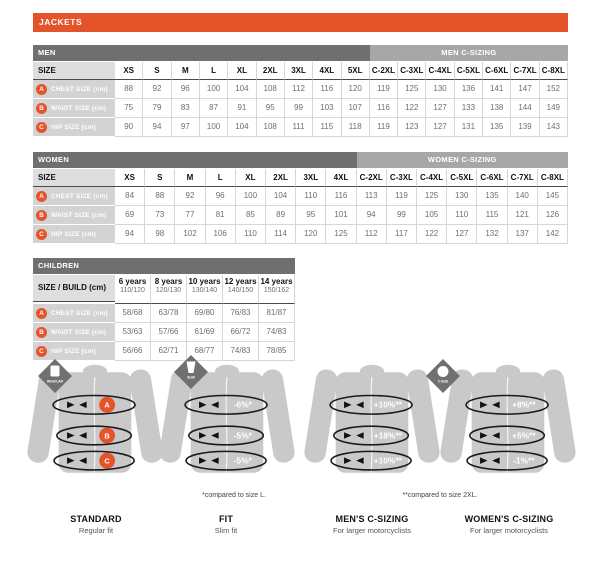 This screenshot has width=600, height=571. What do you see at coordinates (240, 290) in the screenshot?
I see `build-label: 140/150` at bounding box center [240, 290].